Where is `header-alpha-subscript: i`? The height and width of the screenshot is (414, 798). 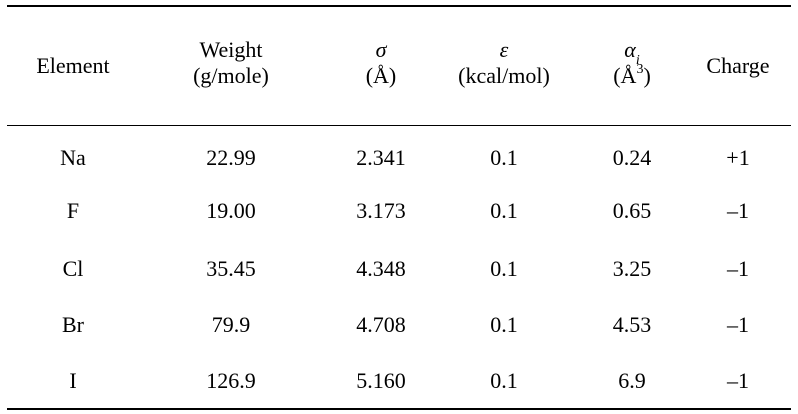
header-alpha-subscript: i is located at coordinates (637, 61).